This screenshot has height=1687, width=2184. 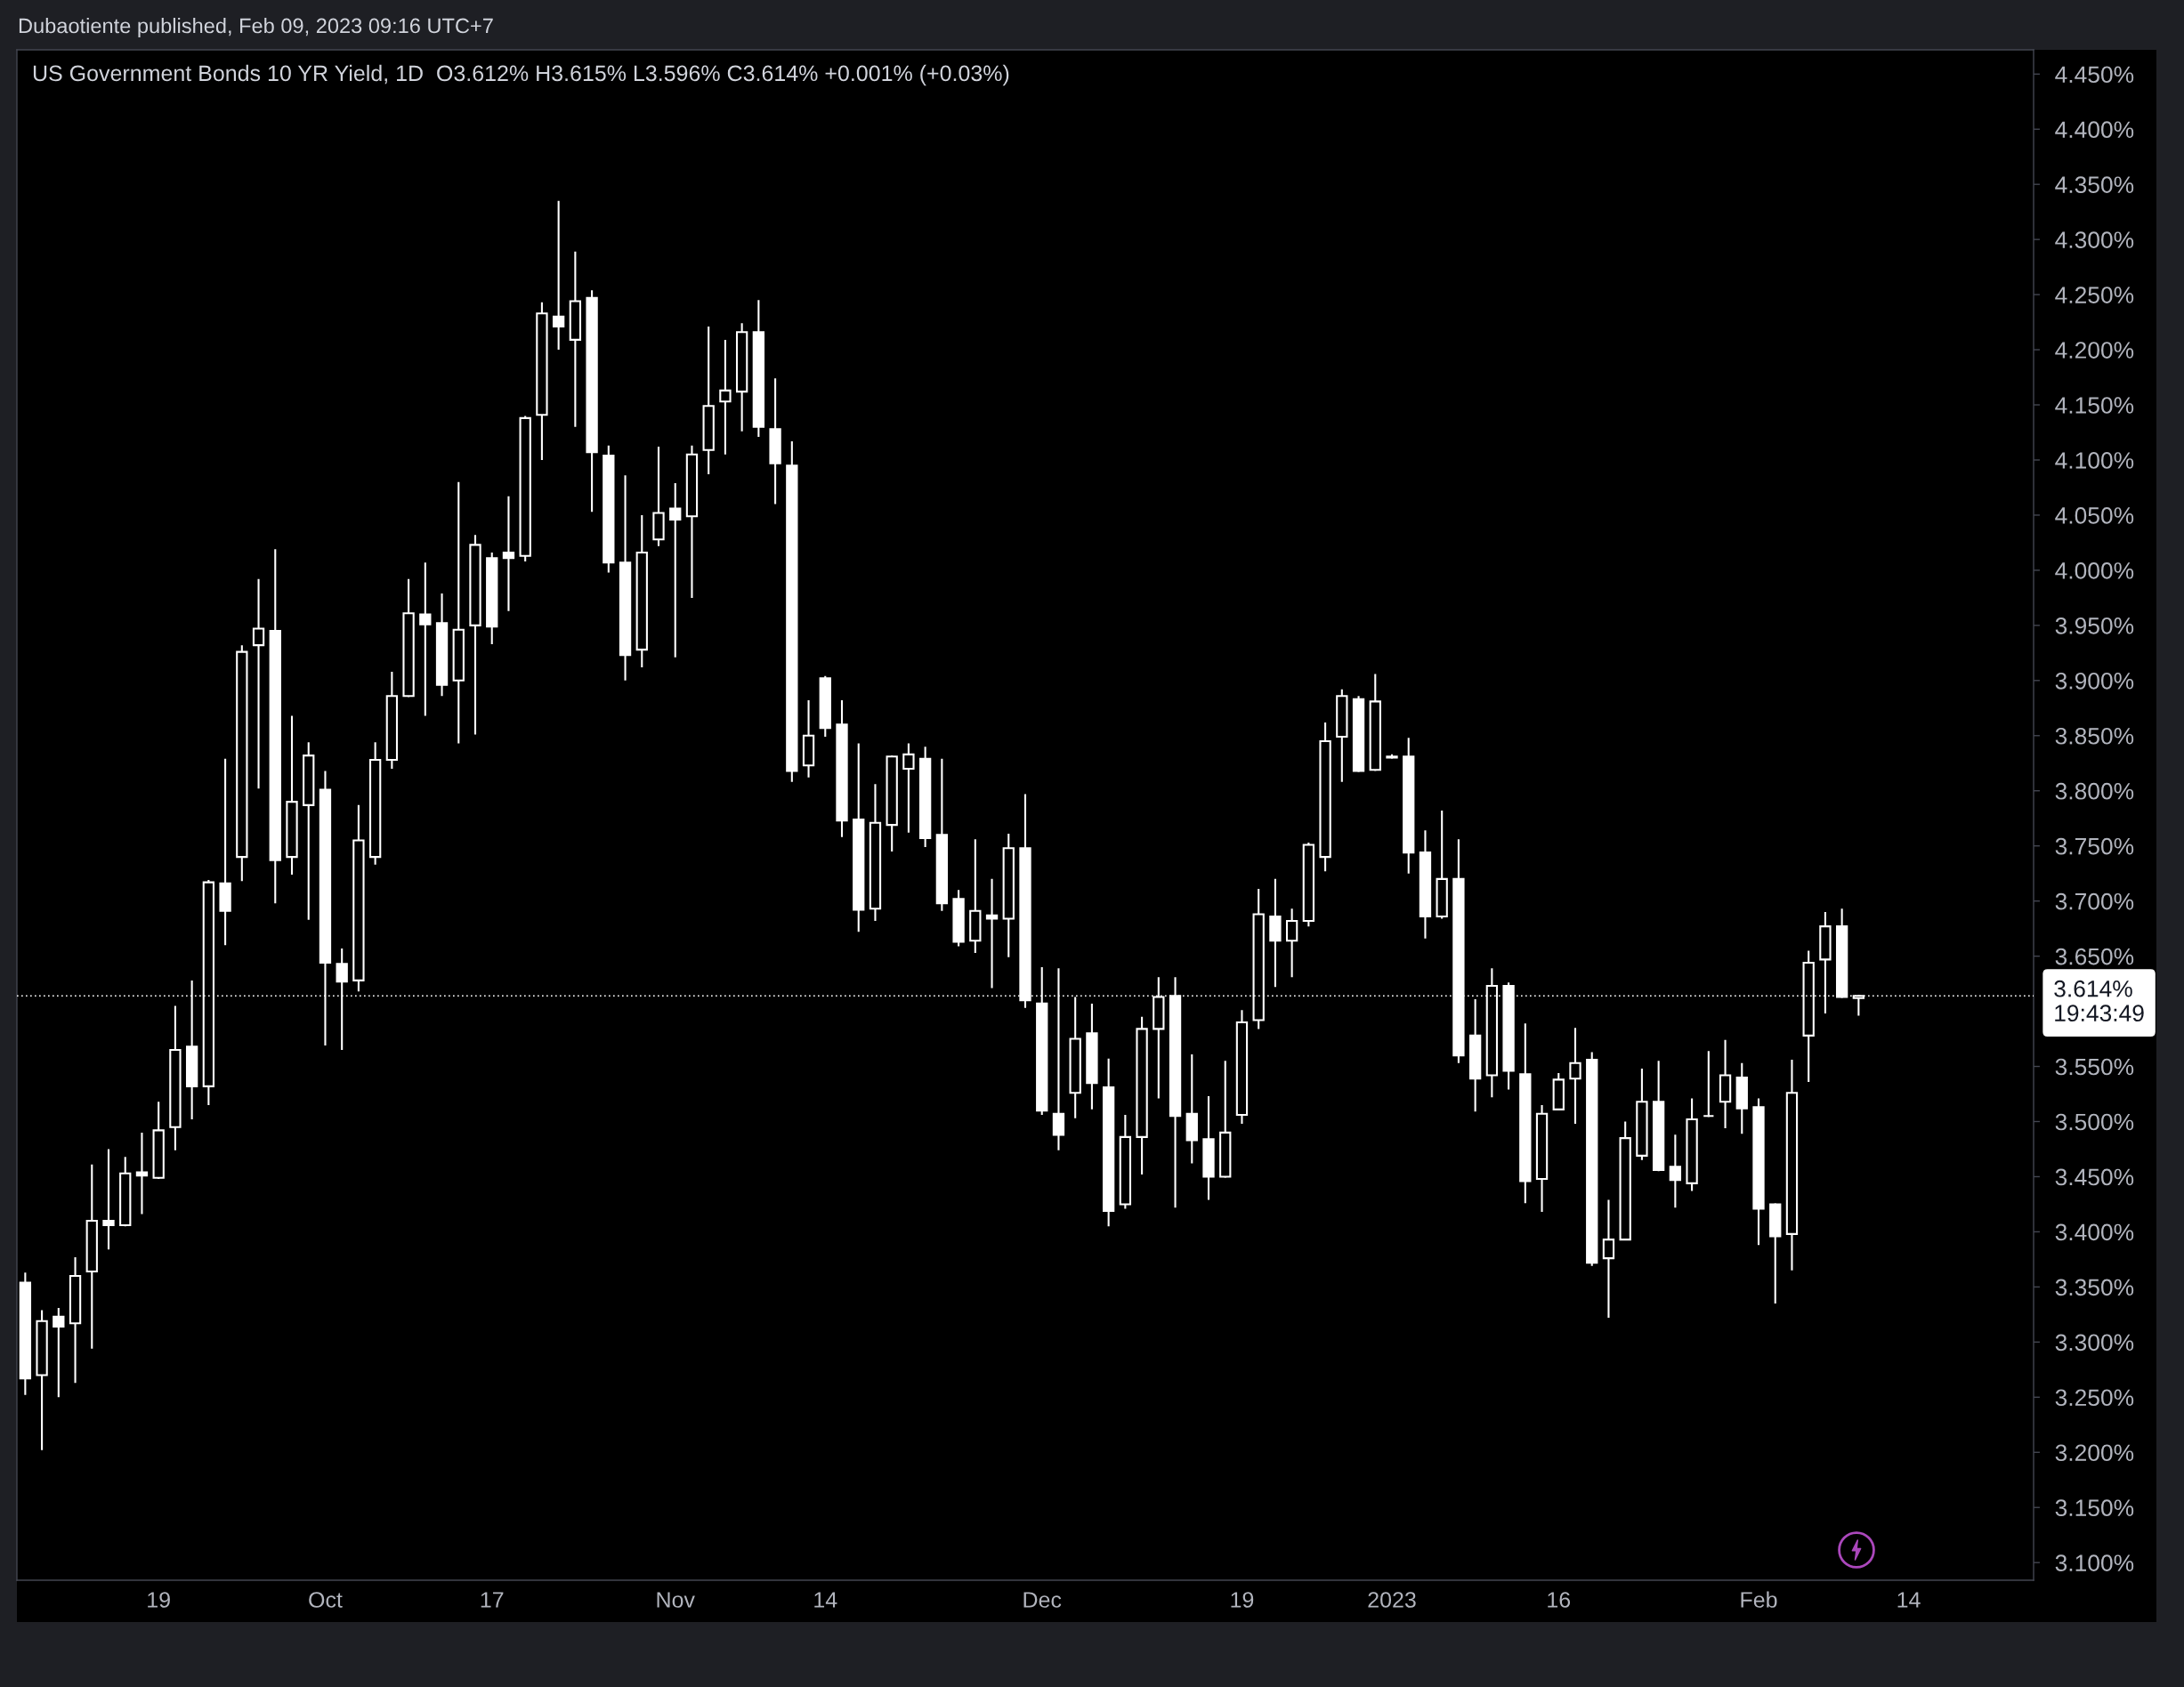 I want to click on y-tick-label: 4.000%, so click(x=2094, y=570).